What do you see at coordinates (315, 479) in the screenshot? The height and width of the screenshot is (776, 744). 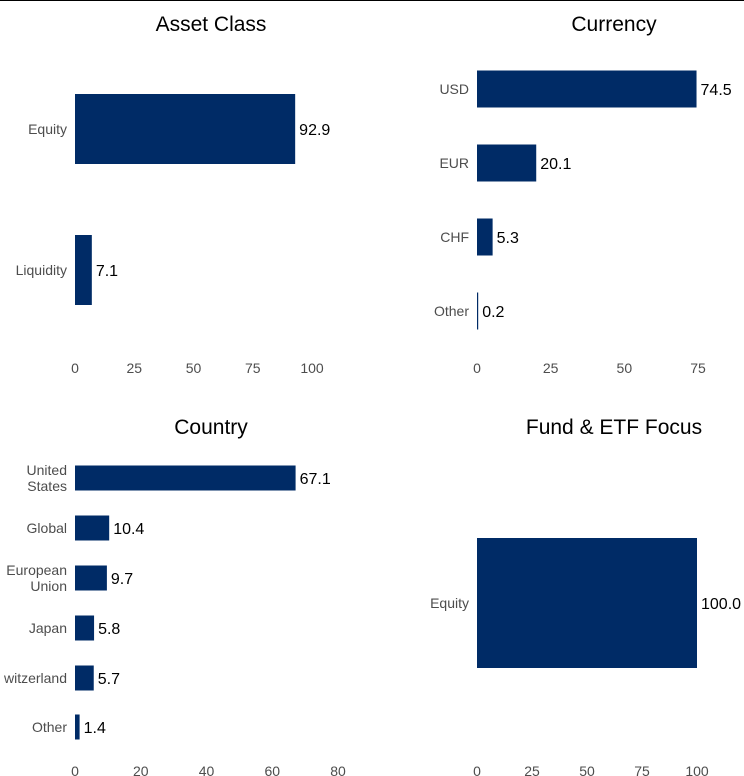 I see `value-label: 67.1` at bounding box center [315, 479].